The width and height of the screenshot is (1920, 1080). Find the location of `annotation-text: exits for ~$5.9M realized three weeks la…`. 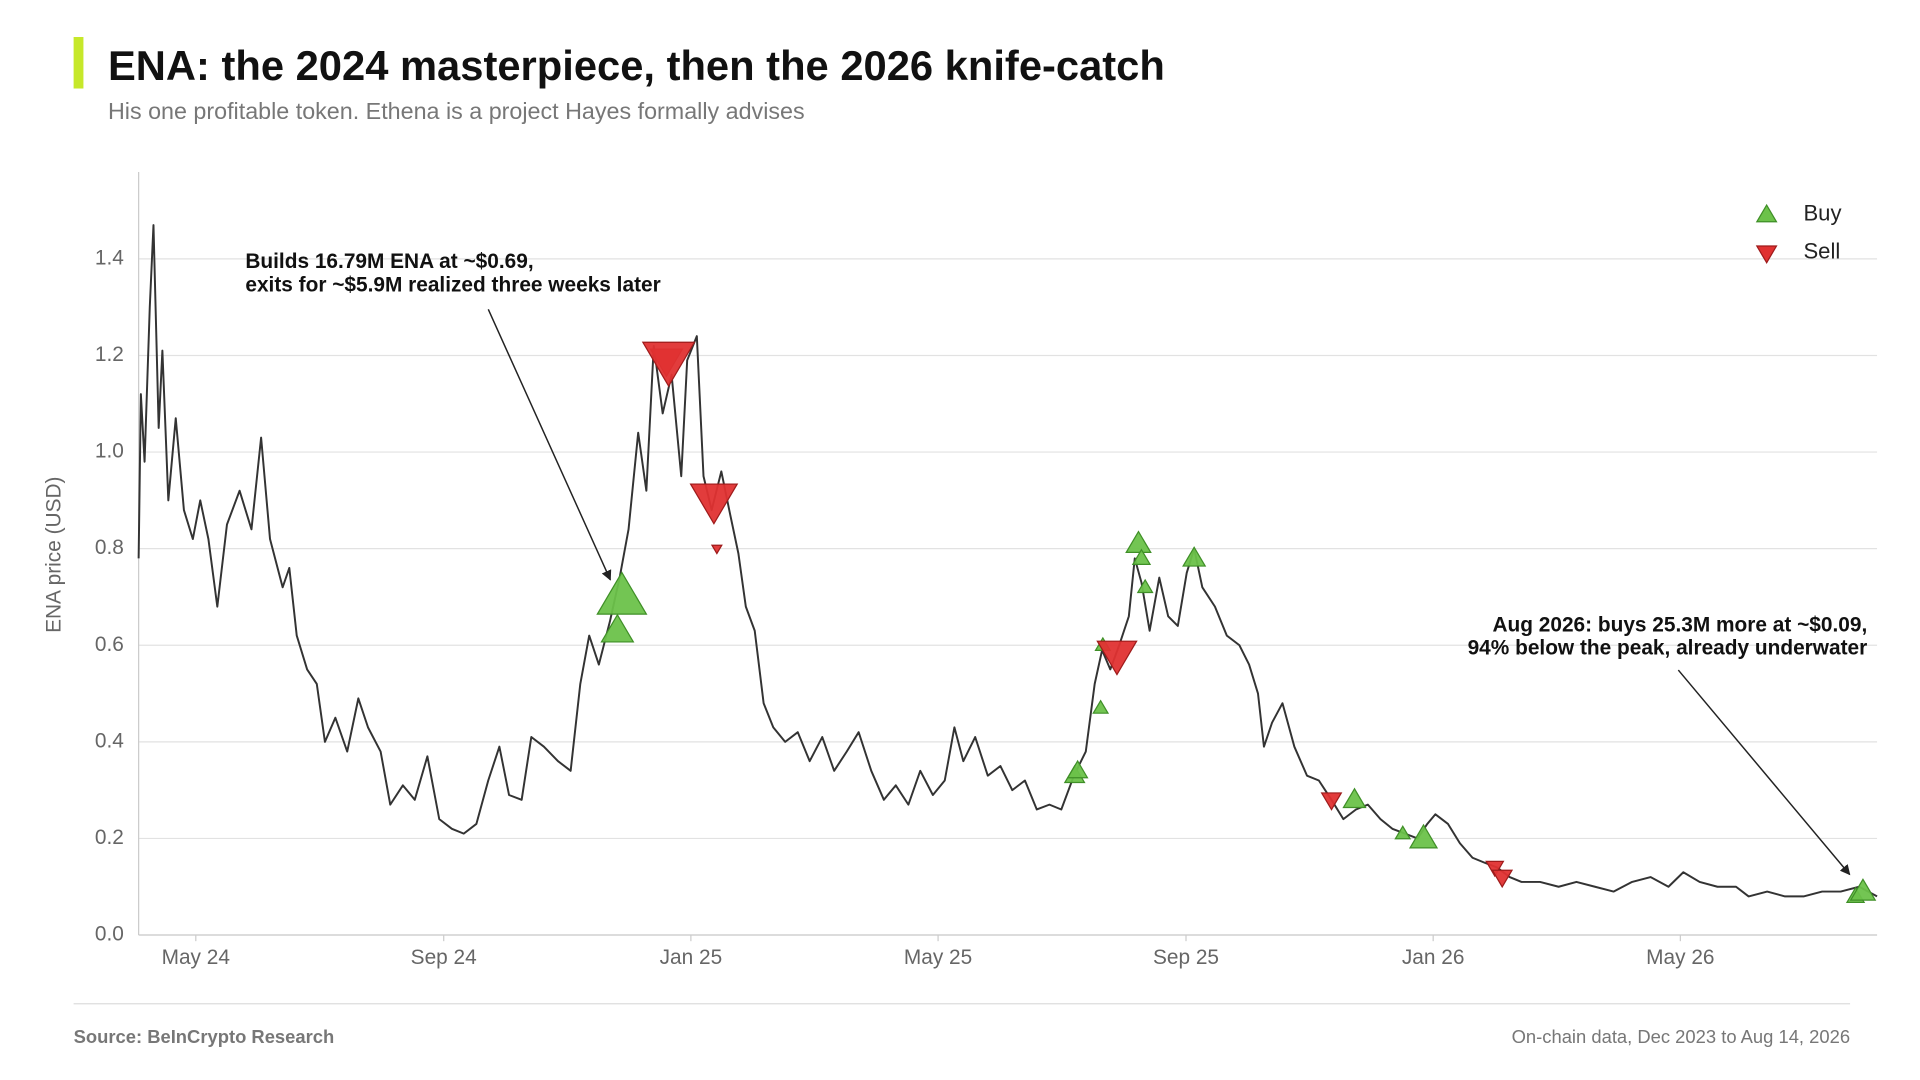

annotation-text: exits for ~$5.9M realized three weeks la… is located at coordinates (452, 285).